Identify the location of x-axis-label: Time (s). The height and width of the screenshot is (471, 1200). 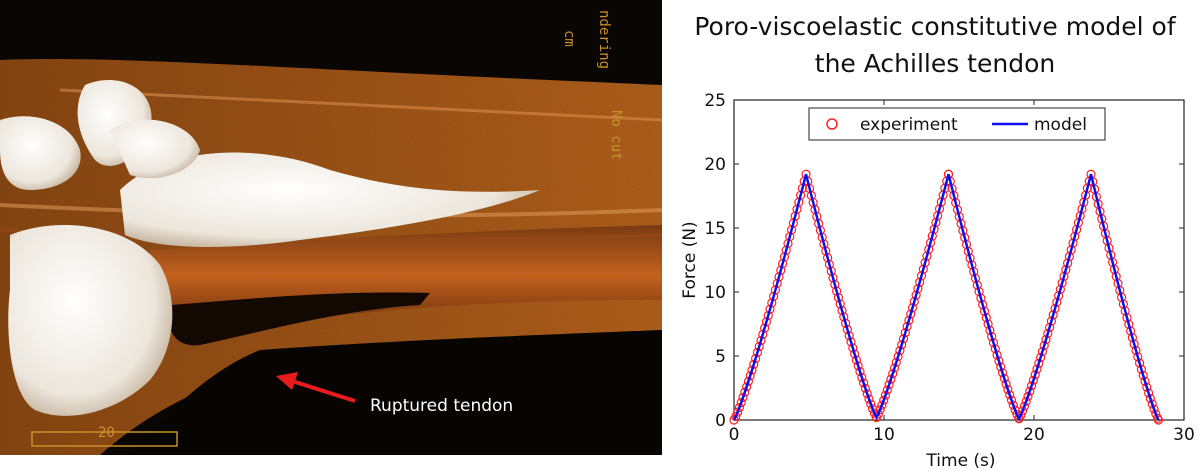
(960, 461).